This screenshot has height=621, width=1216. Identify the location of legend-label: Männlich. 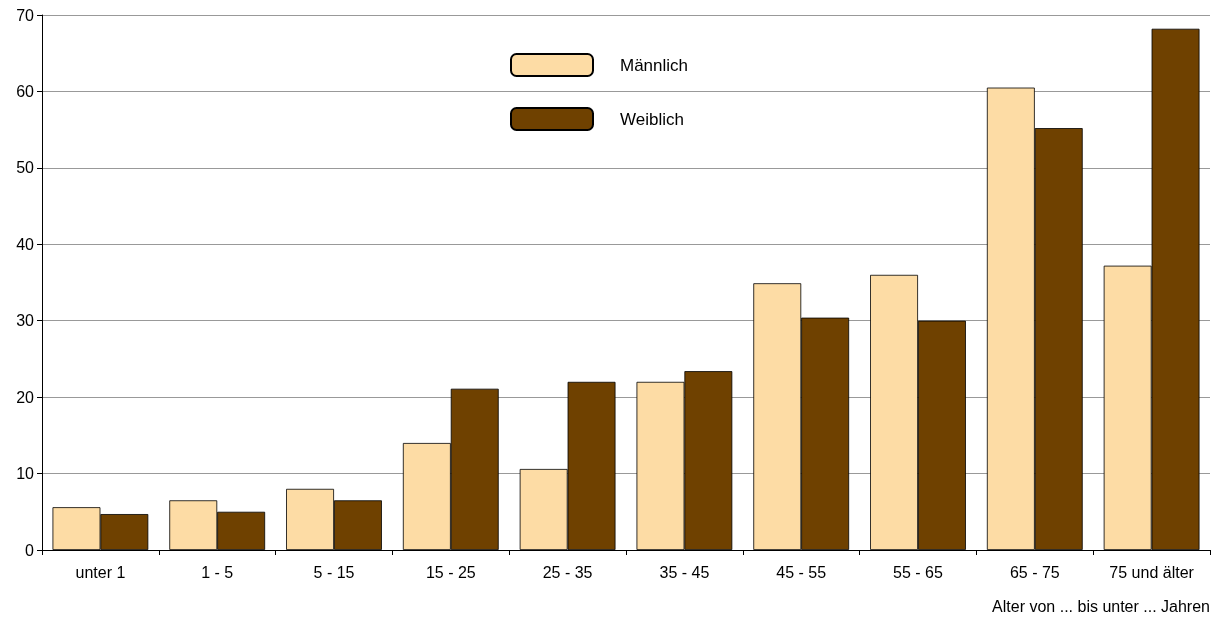
(654, 65).